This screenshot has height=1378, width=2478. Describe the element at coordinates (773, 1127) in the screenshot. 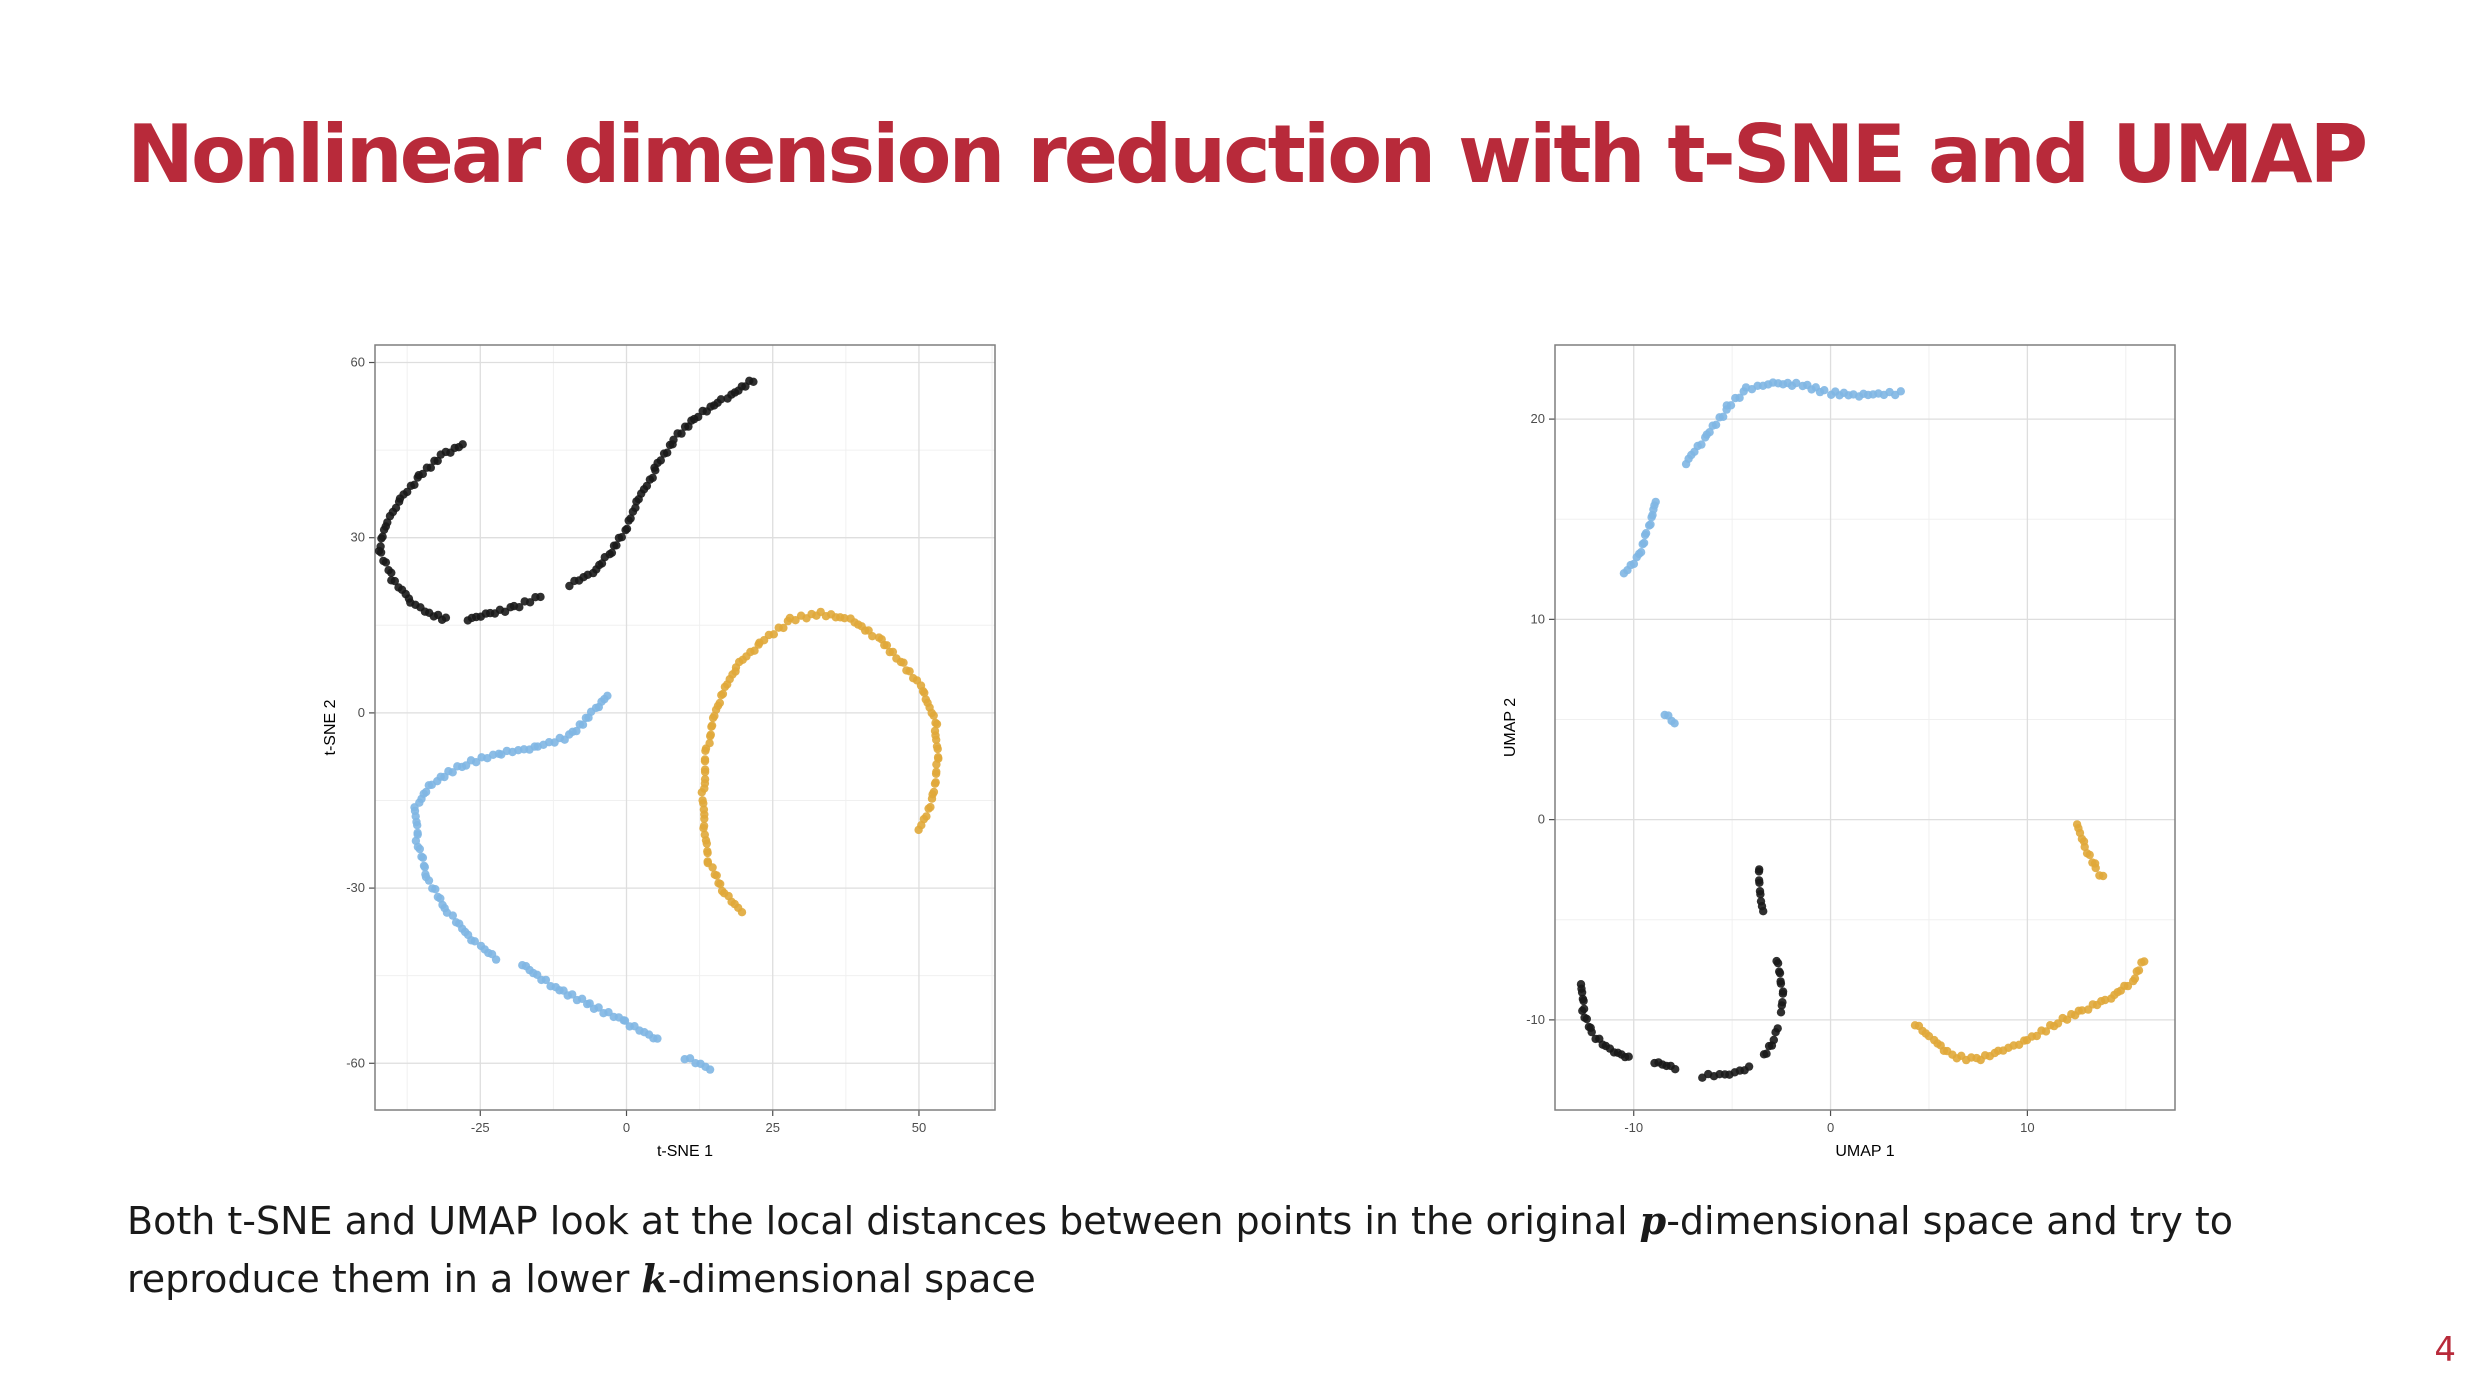

I see `tsne-x-tick-label: 25` at that location.